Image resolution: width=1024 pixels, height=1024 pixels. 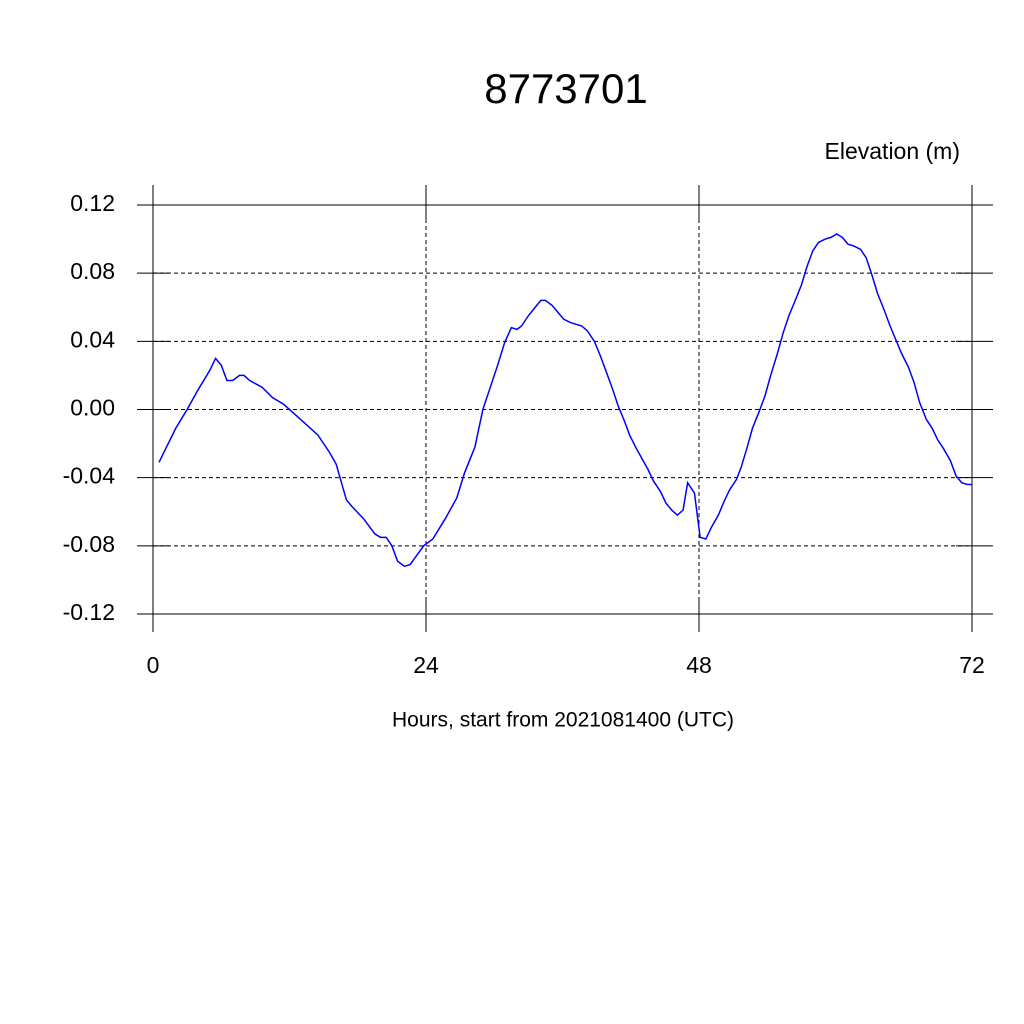 What do you see at coordinates (92, 408) in the screenshot?
I see `y-tick-label: 0.00` at bounding box center [92, 408].